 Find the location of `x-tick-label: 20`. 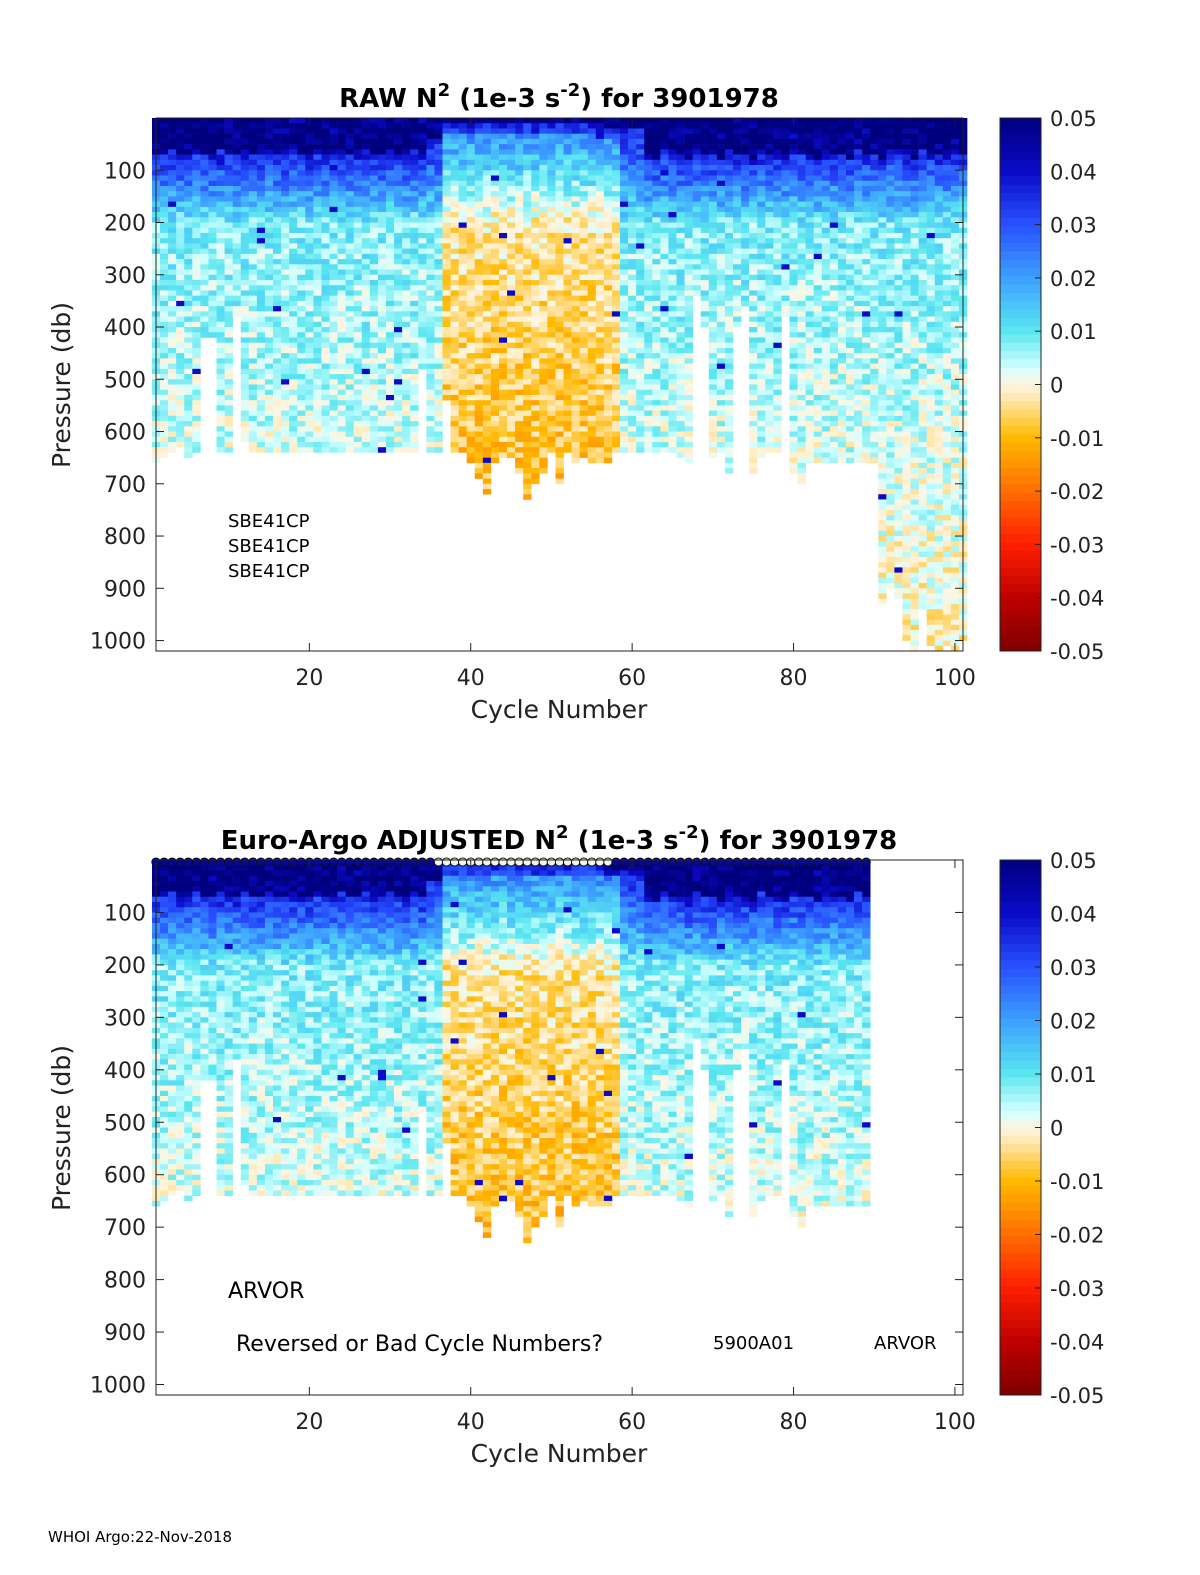

x-tick-label: 20 is located at coordinates (309, 1422).